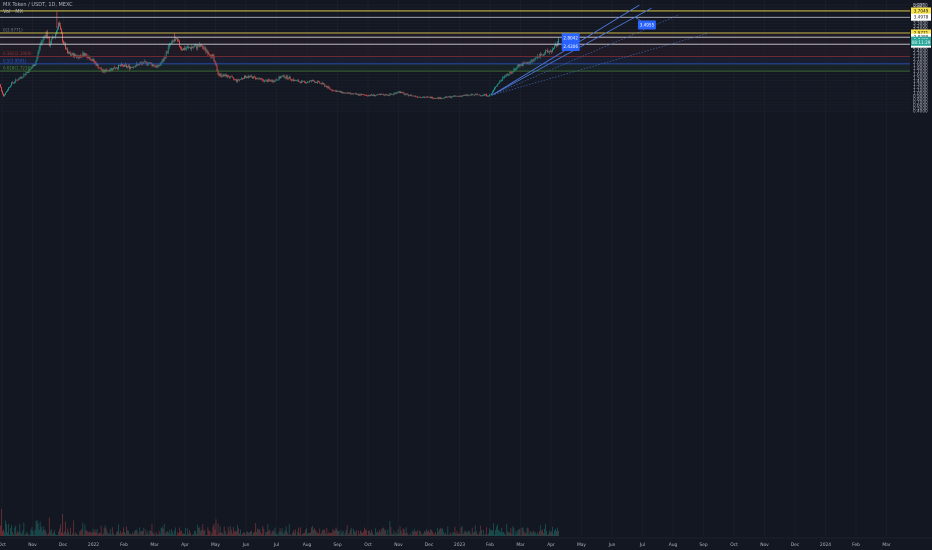 This screenshot has width=932, height=550. I want to click on channel-mid-line, so click(571, 51).